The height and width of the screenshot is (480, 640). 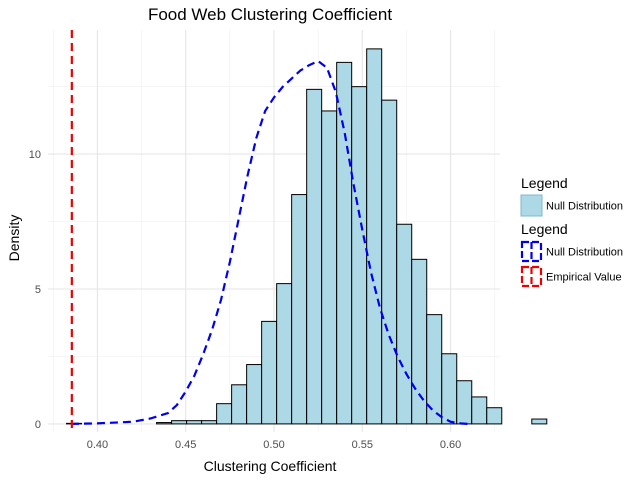 I want to click on y-tick-label: 0, so click(x=38, y=425).